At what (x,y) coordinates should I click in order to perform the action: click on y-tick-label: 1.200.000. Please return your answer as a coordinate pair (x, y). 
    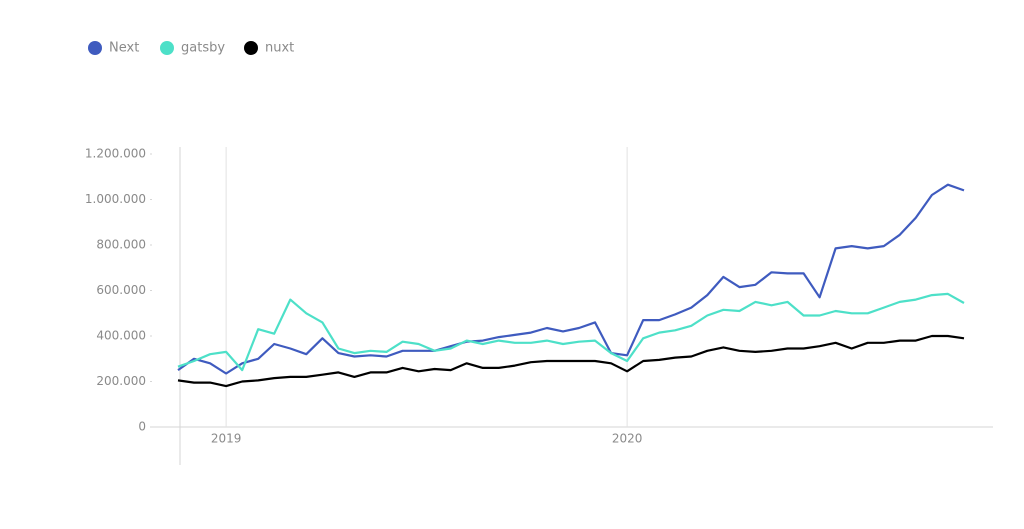
    Looking at the image, I should click on (115, 154).